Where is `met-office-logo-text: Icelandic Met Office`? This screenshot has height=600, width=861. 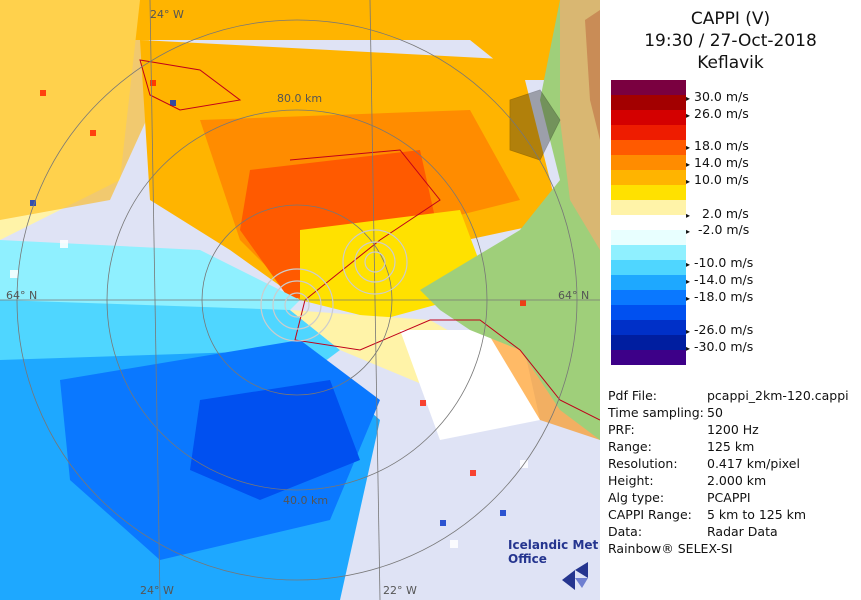
met-office-logo-text: Icelandic Met Office is located at coordinates (553, 552).